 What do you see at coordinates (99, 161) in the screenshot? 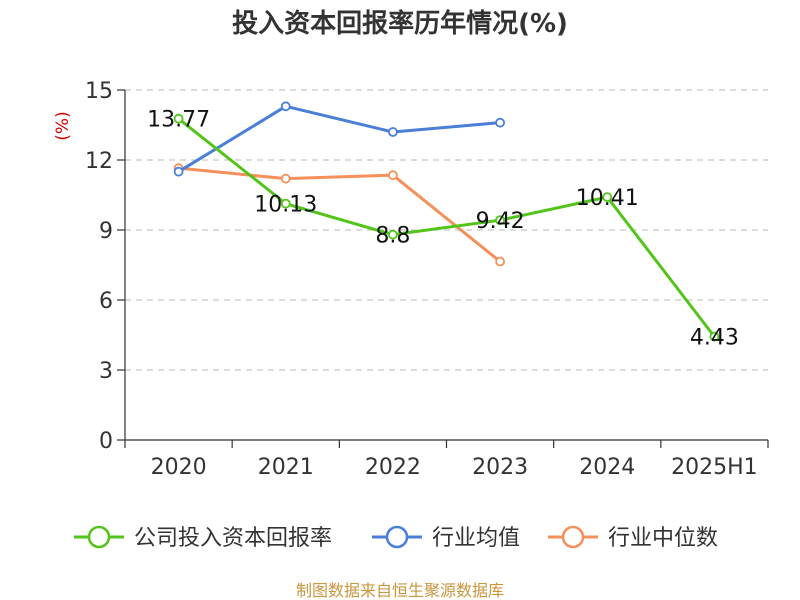
I see `y-tick-label: 12` at bounding box center [99, 161].